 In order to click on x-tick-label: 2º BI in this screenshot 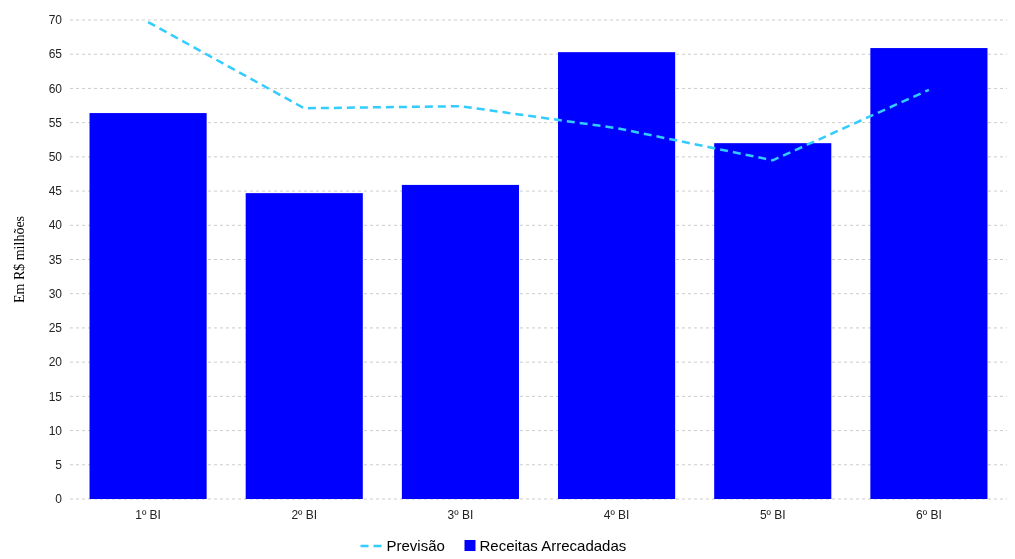, I will do `click(304, 515)`.